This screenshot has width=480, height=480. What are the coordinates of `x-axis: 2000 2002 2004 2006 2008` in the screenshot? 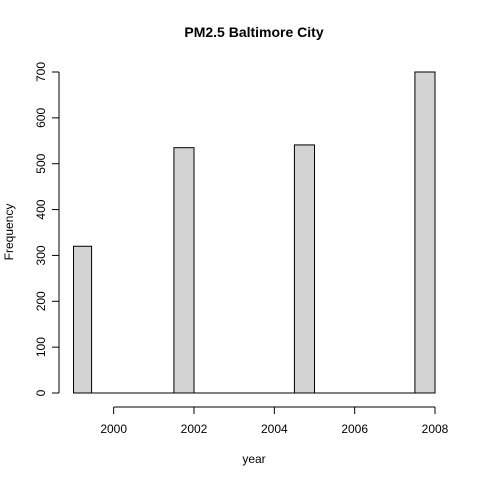 It's located at (274, 421).